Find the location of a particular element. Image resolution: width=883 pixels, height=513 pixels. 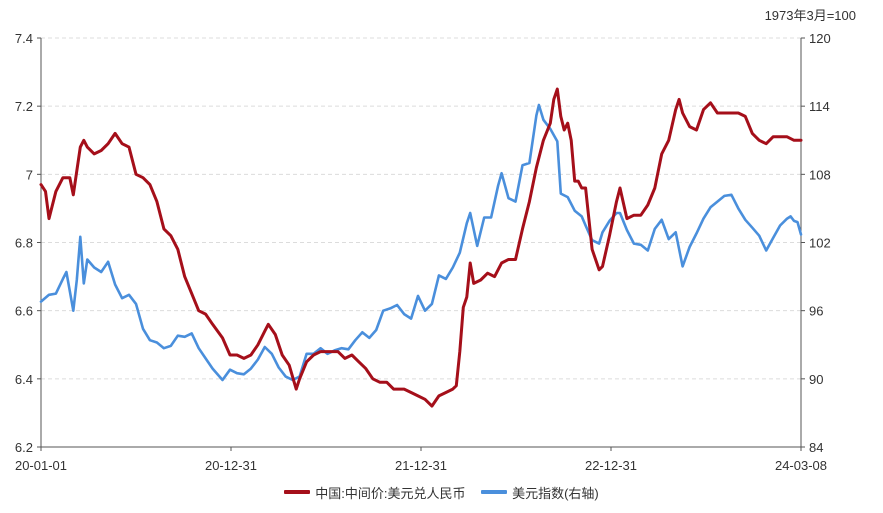

legend-item-dxy: 美元指数(右轴) is located at coordinates (540, 492).